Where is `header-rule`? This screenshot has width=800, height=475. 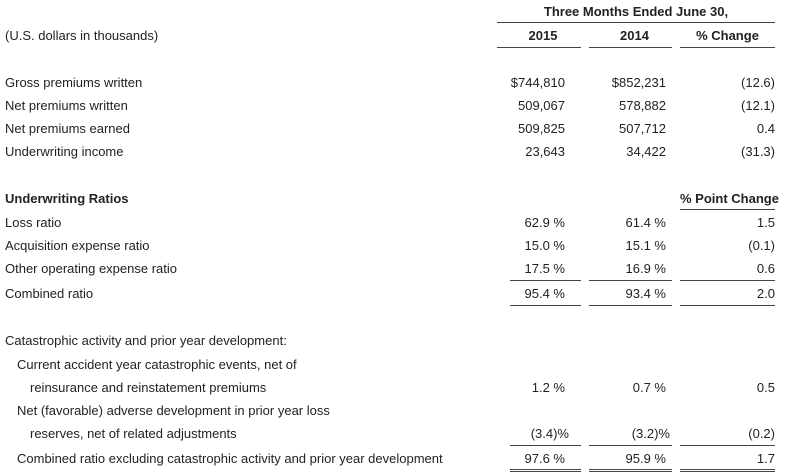 header-rule is located at coordinates (636, 22).